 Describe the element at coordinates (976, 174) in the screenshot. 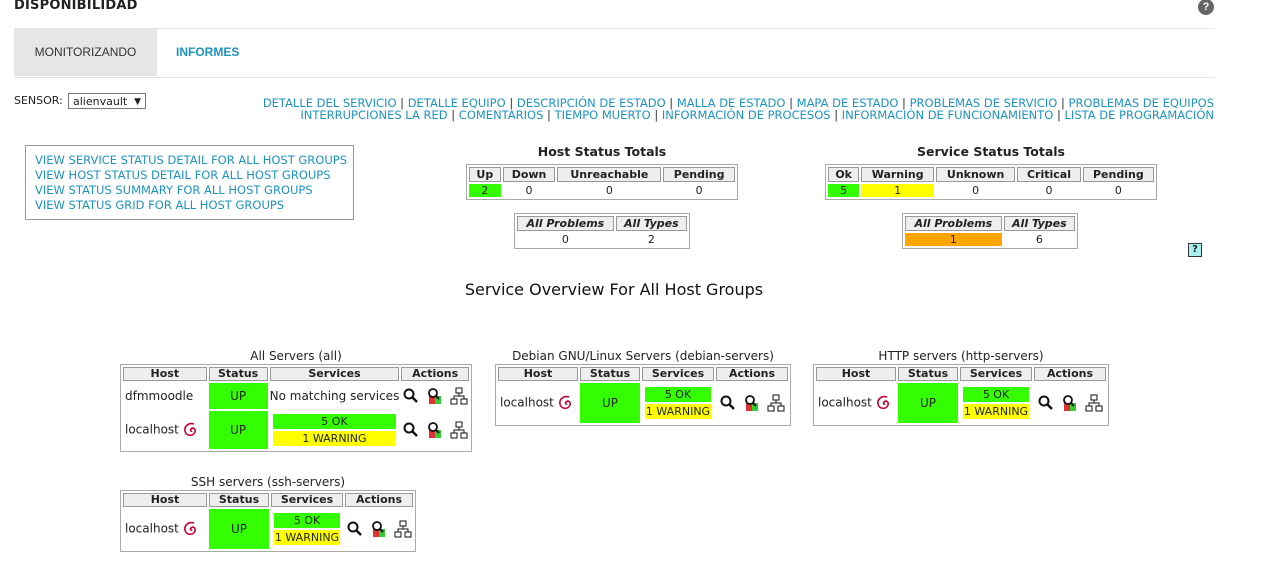

I see `header-unknown: Unknown` at that location.